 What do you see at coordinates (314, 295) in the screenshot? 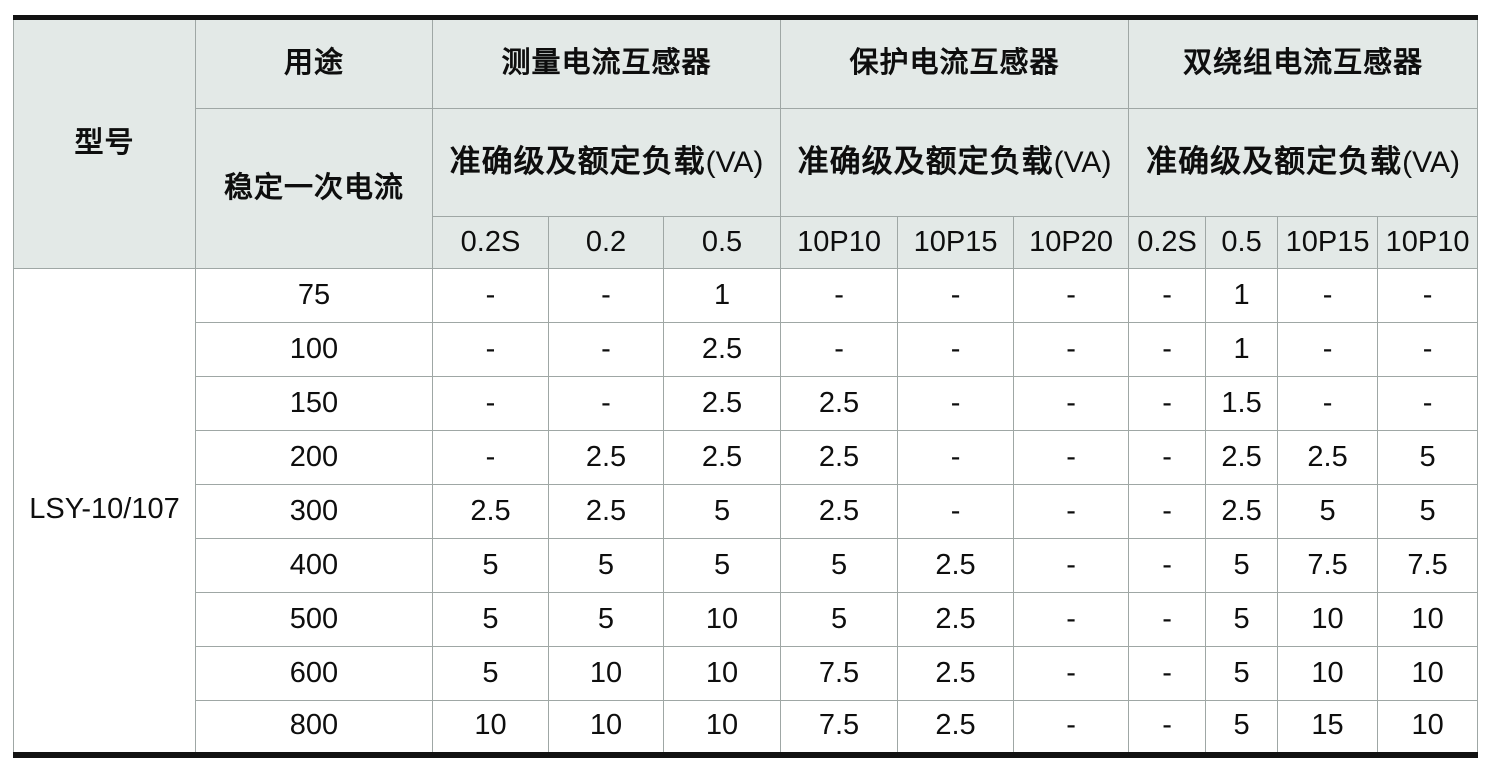
I see `primary-current-cell: 75` at bounding box center [314, 295].